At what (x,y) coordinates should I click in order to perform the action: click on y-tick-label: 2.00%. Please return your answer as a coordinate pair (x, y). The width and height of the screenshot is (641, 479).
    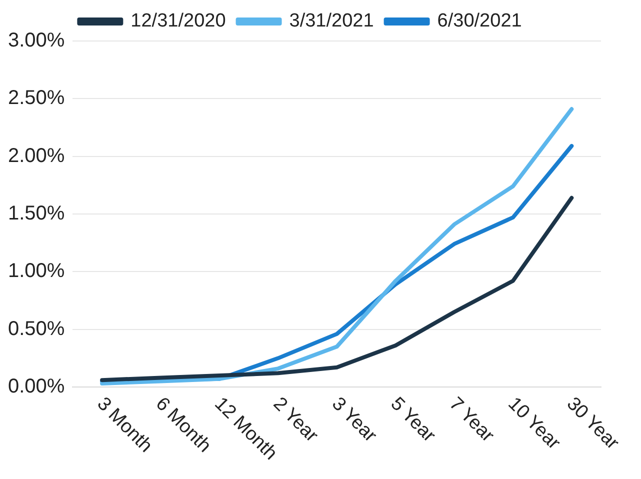
    Looking at the image, I should click on (36, 155).